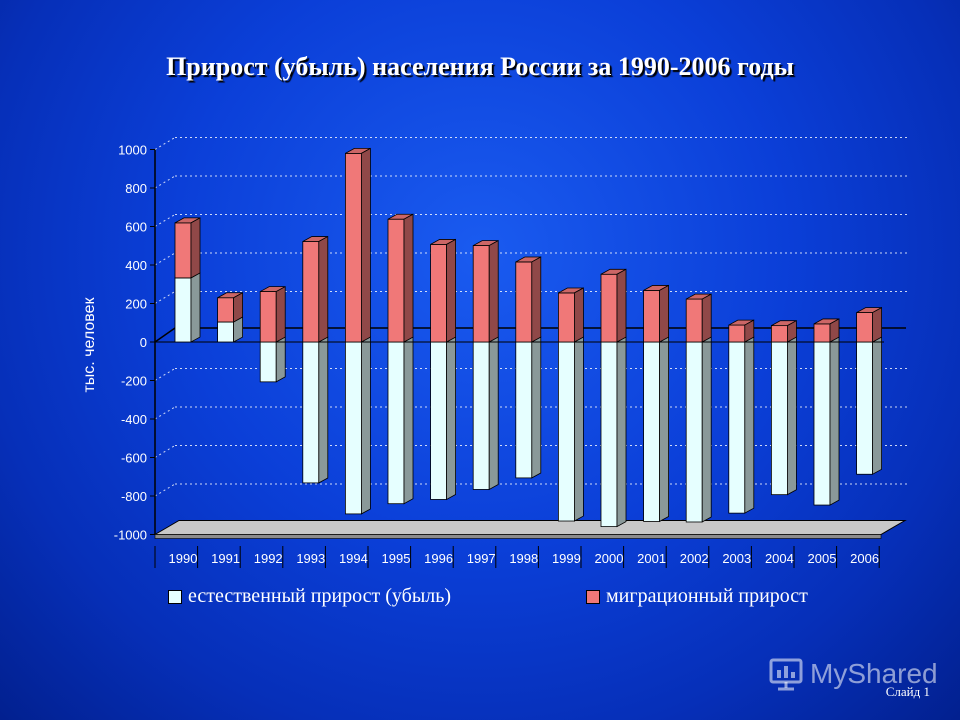  I want to click on y-tick-label: -600, so click(134, 458).